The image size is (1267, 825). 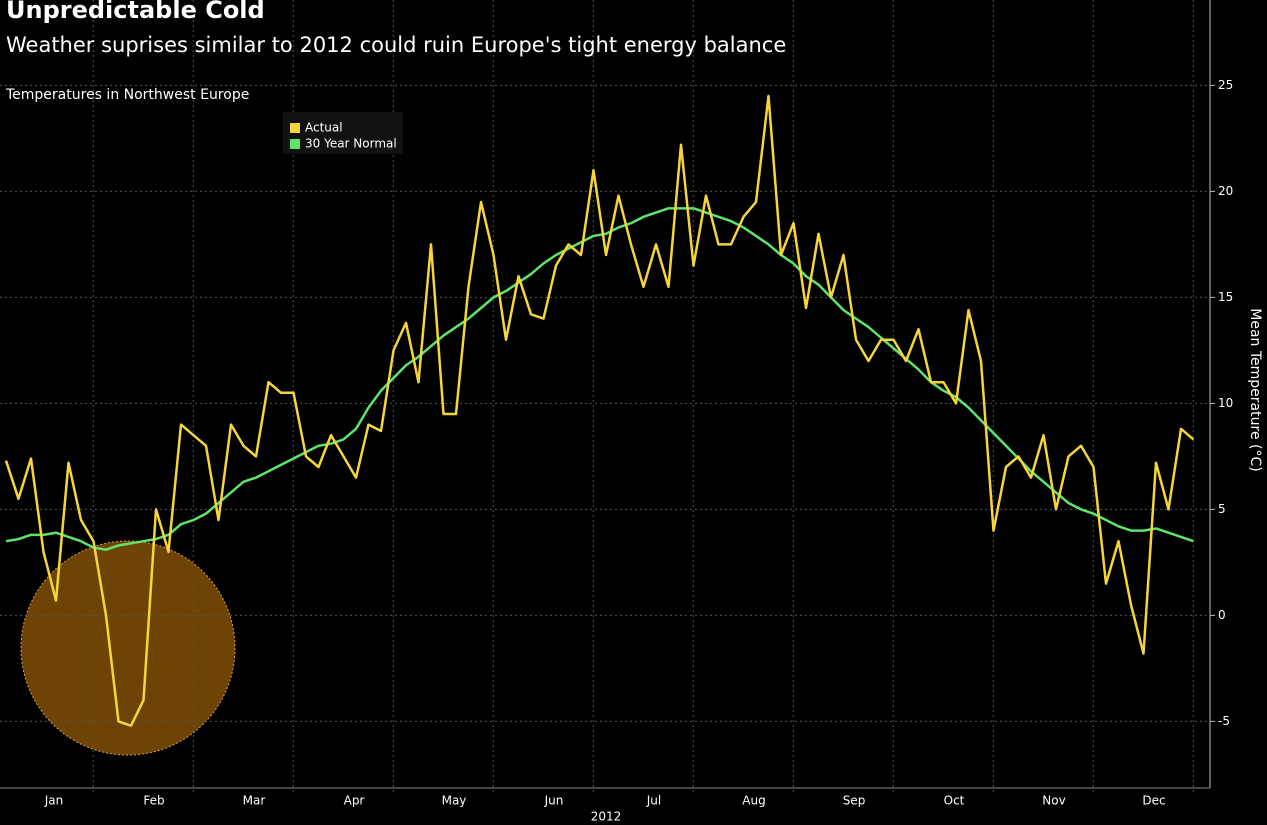 I want to click on annotation: Temperatures in Northwest Europe, so click(x=127, y=95).